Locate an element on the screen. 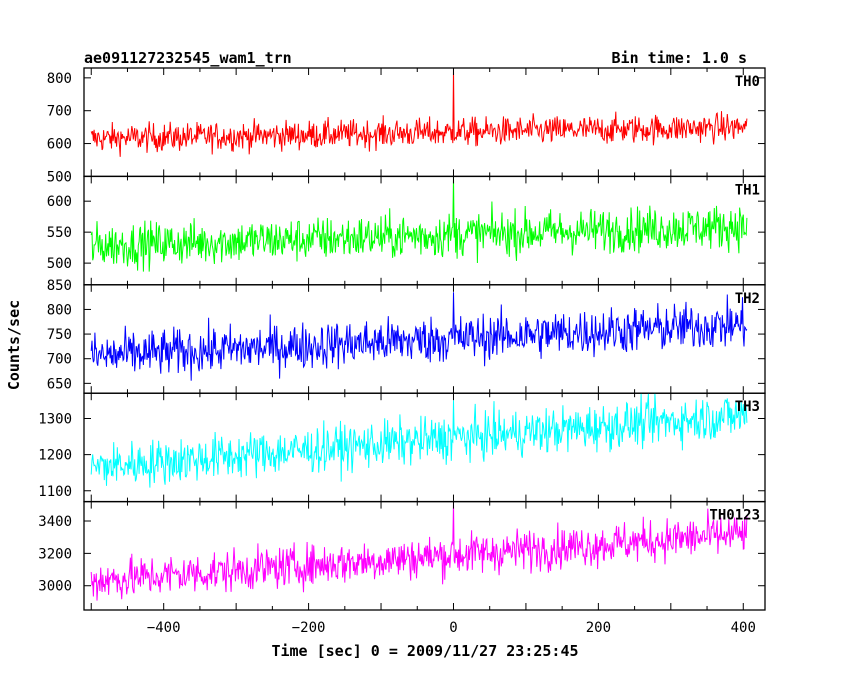 This screenshot has width=850, height=680. y-axis-label: Counts/sec is located at coordinates (14, 345).